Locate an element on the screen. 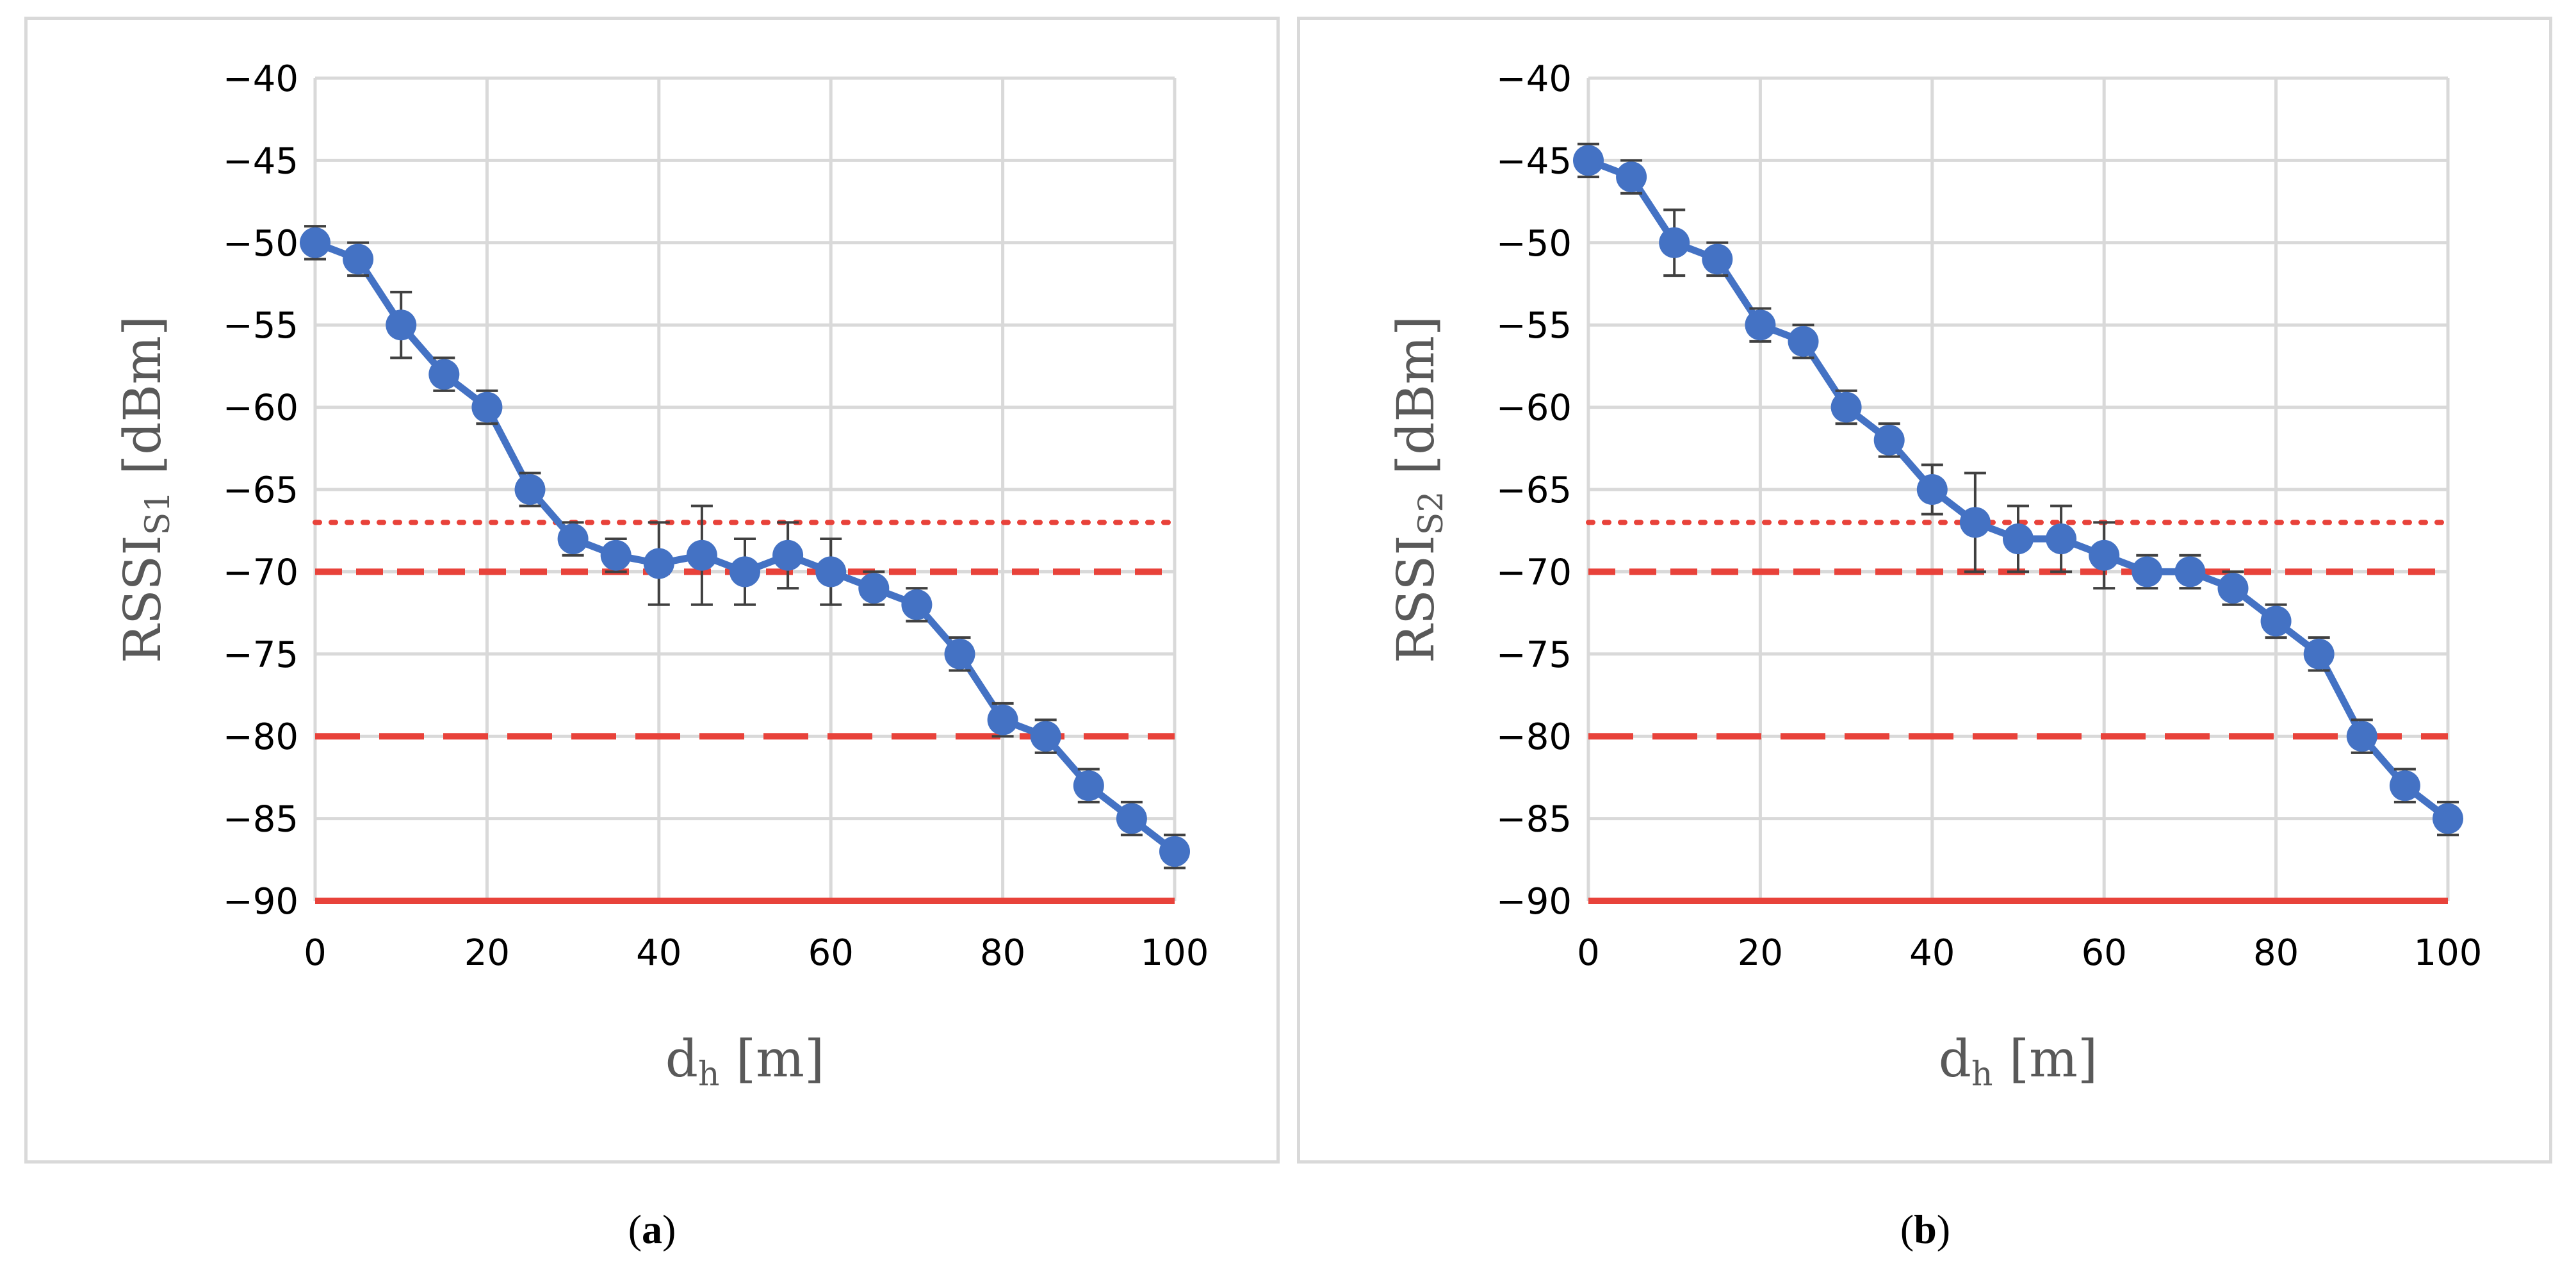  y-axis-title: RSSIS1 [dBm] is located at coordinates (145, 490).